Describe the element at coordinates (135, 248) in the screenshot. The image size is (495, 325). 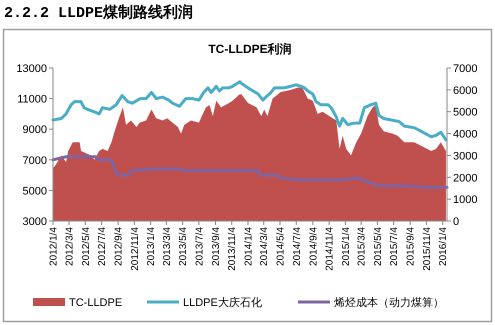
I see `x-tick-label: 2012/11/4` at that location.